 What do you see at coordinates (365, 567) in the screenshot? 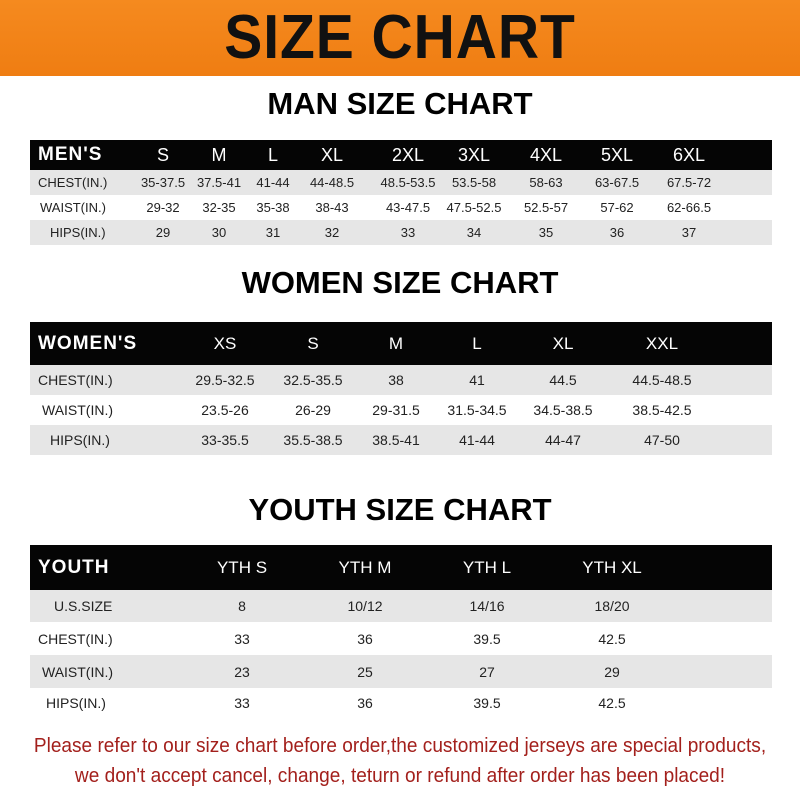
I see `size-header: YTH M` at bounding box center [365, 567].